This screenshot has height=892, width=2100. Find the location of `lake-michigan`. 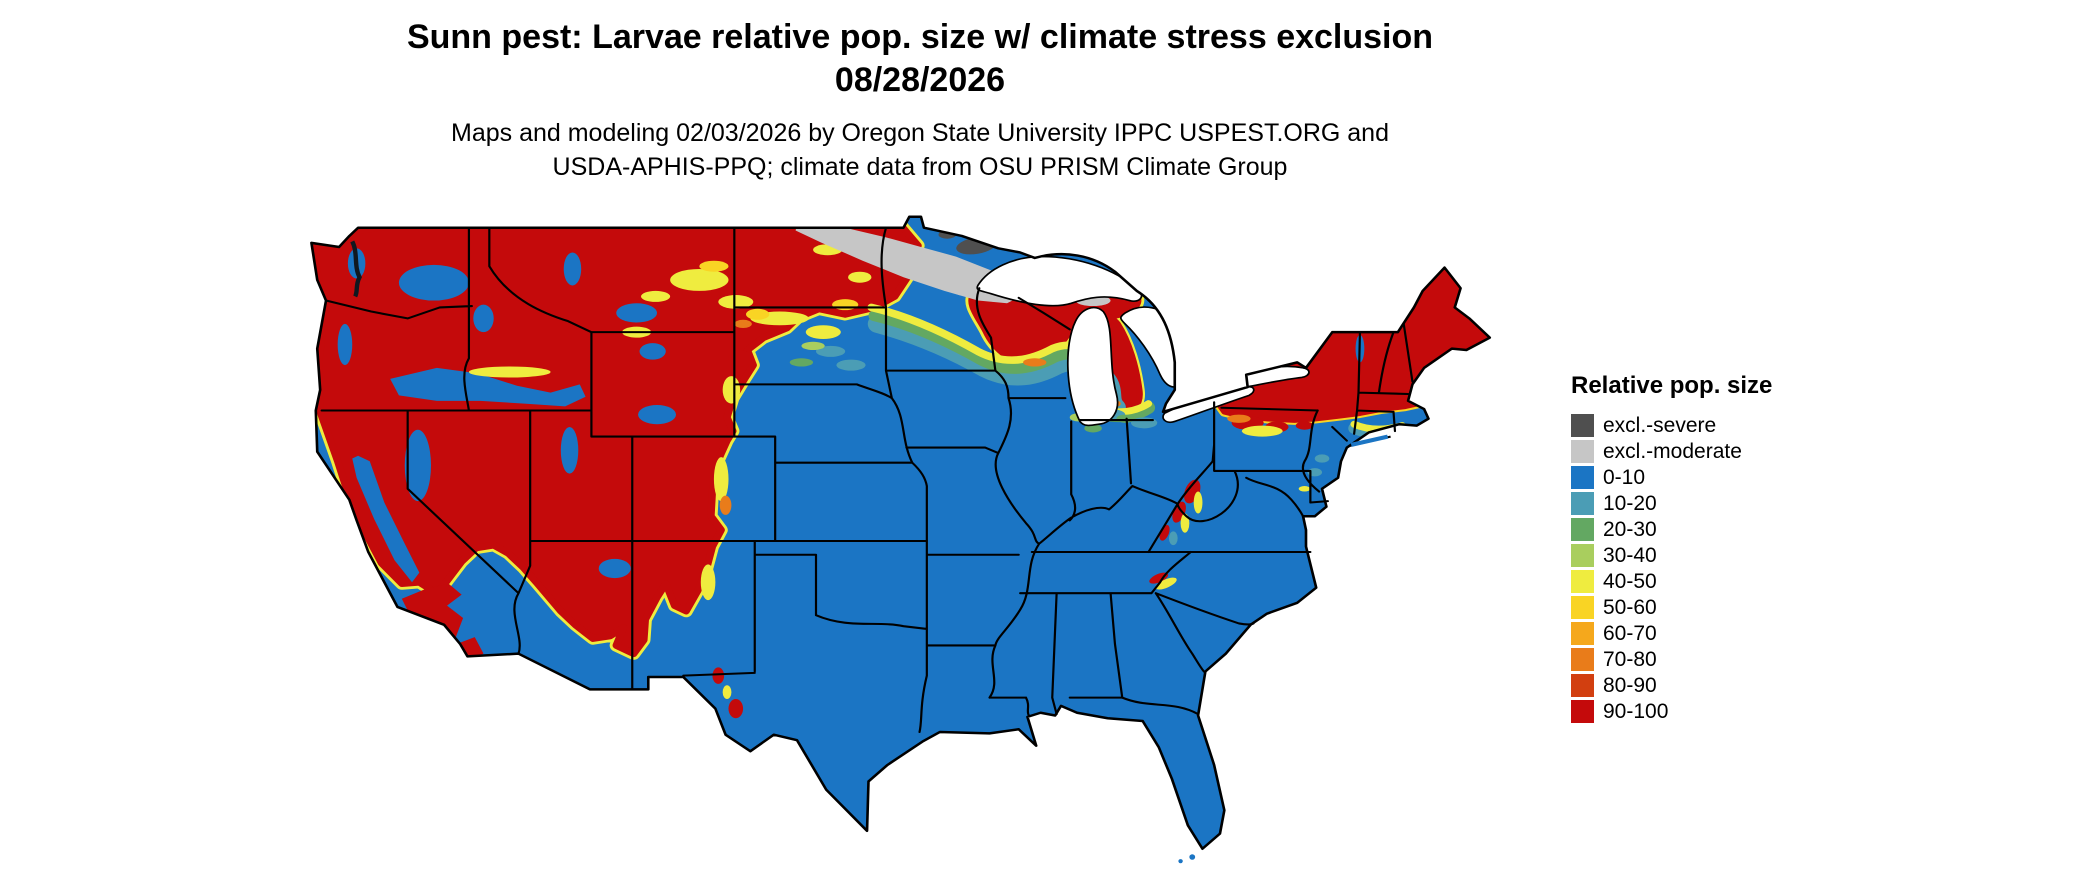

lake-michigan is located at coordinates (1092, 366).